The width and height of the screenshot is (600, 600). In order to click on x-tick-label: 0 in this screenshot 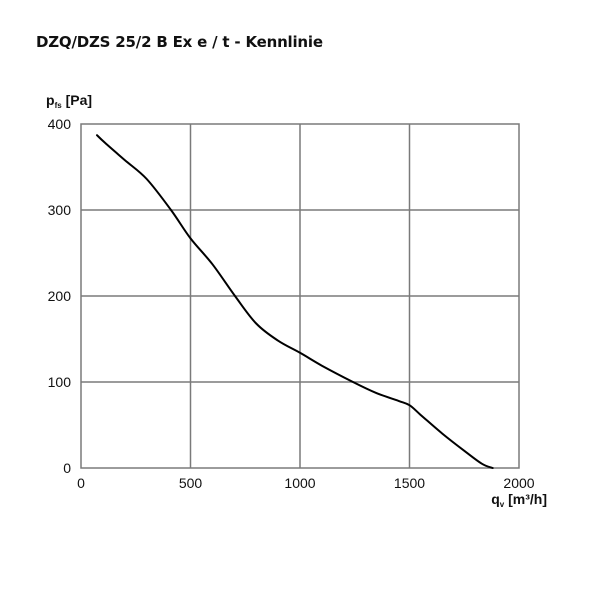, I will do `click(81, 483)`.